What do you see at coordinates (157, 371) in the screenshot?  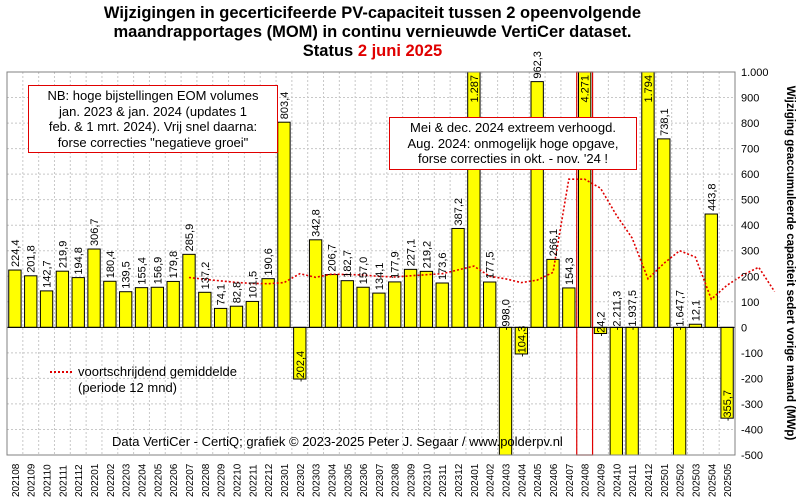 I see `legend-label-line-1: voortschrijdend gemiddelde` at bounding box center [157, 371].